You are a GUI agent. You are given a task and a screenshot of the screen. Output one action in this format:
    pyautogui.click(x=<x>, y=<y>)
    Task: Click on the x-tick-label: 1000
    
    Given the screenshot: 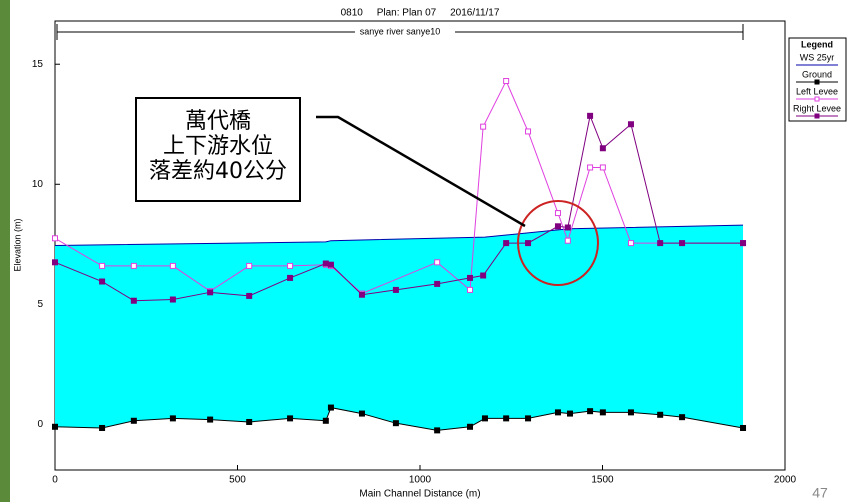 What is the action you would take?
    pyautogui.click(x=420, y=480)
    